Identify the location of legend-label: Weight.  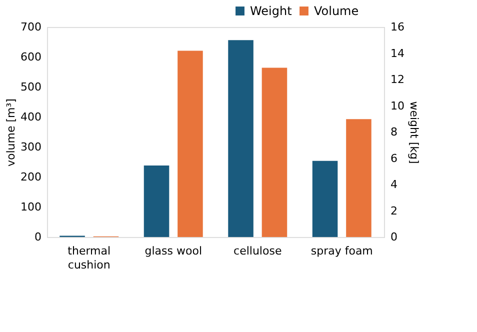
(271, 11).